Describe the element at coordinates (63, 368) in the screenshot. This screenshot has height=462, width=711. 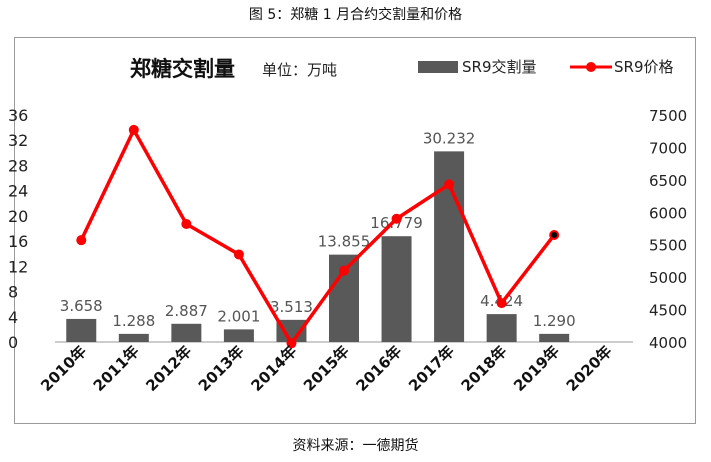
I see `x-tick-label: 2010年` at that location.